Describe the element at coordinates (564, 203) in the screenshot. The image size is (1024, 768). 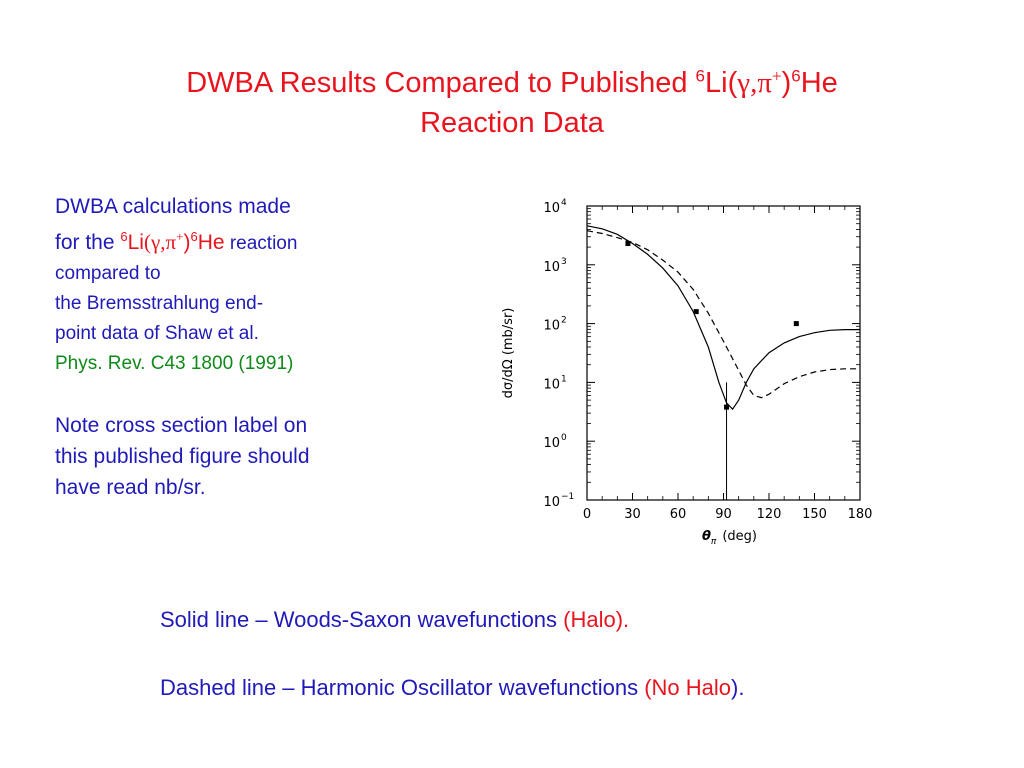
I see `y-tick-exponent: 4` at that location.